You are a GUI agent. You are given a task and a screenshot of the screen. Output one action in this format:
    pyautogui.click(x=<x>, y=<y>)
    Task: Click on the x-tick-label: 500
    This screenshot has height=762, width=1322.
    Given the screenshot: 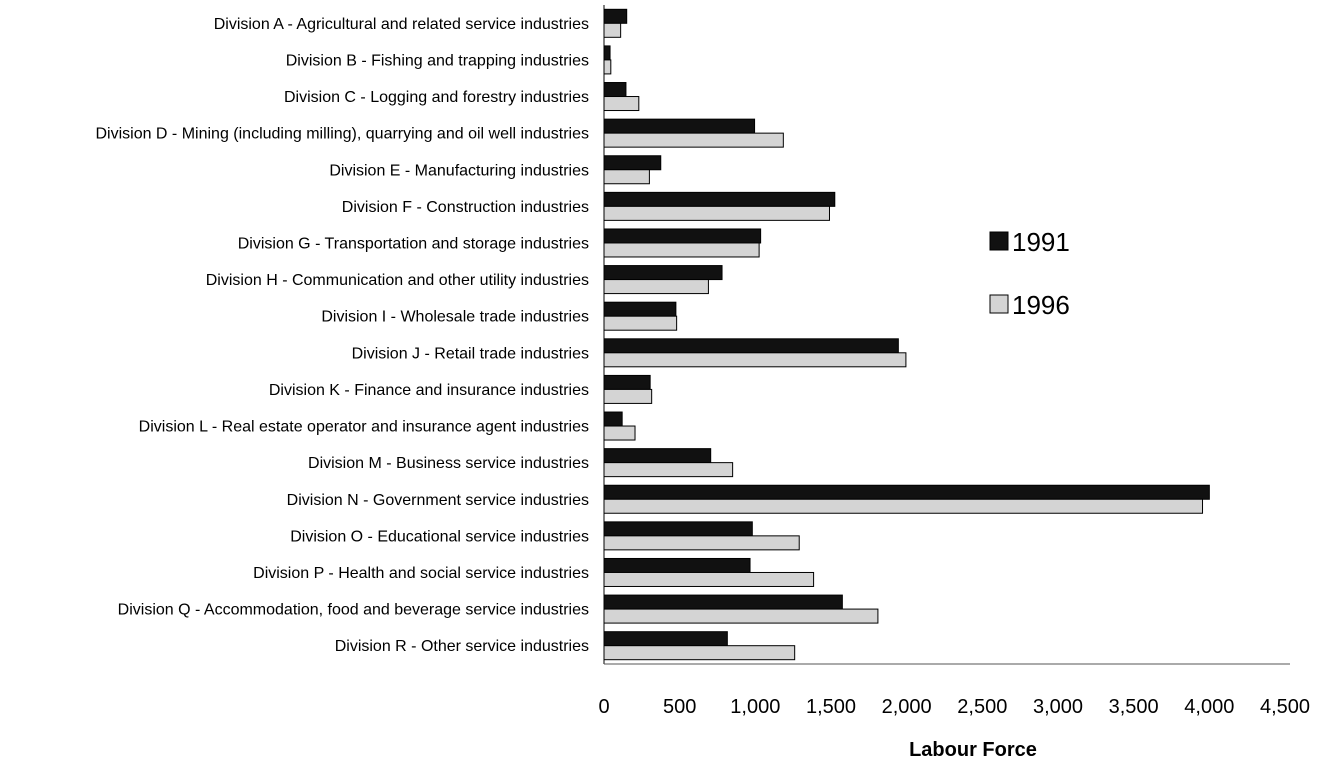 What is the action you would take?
    pyautogui.click(x=679, y=707)
    